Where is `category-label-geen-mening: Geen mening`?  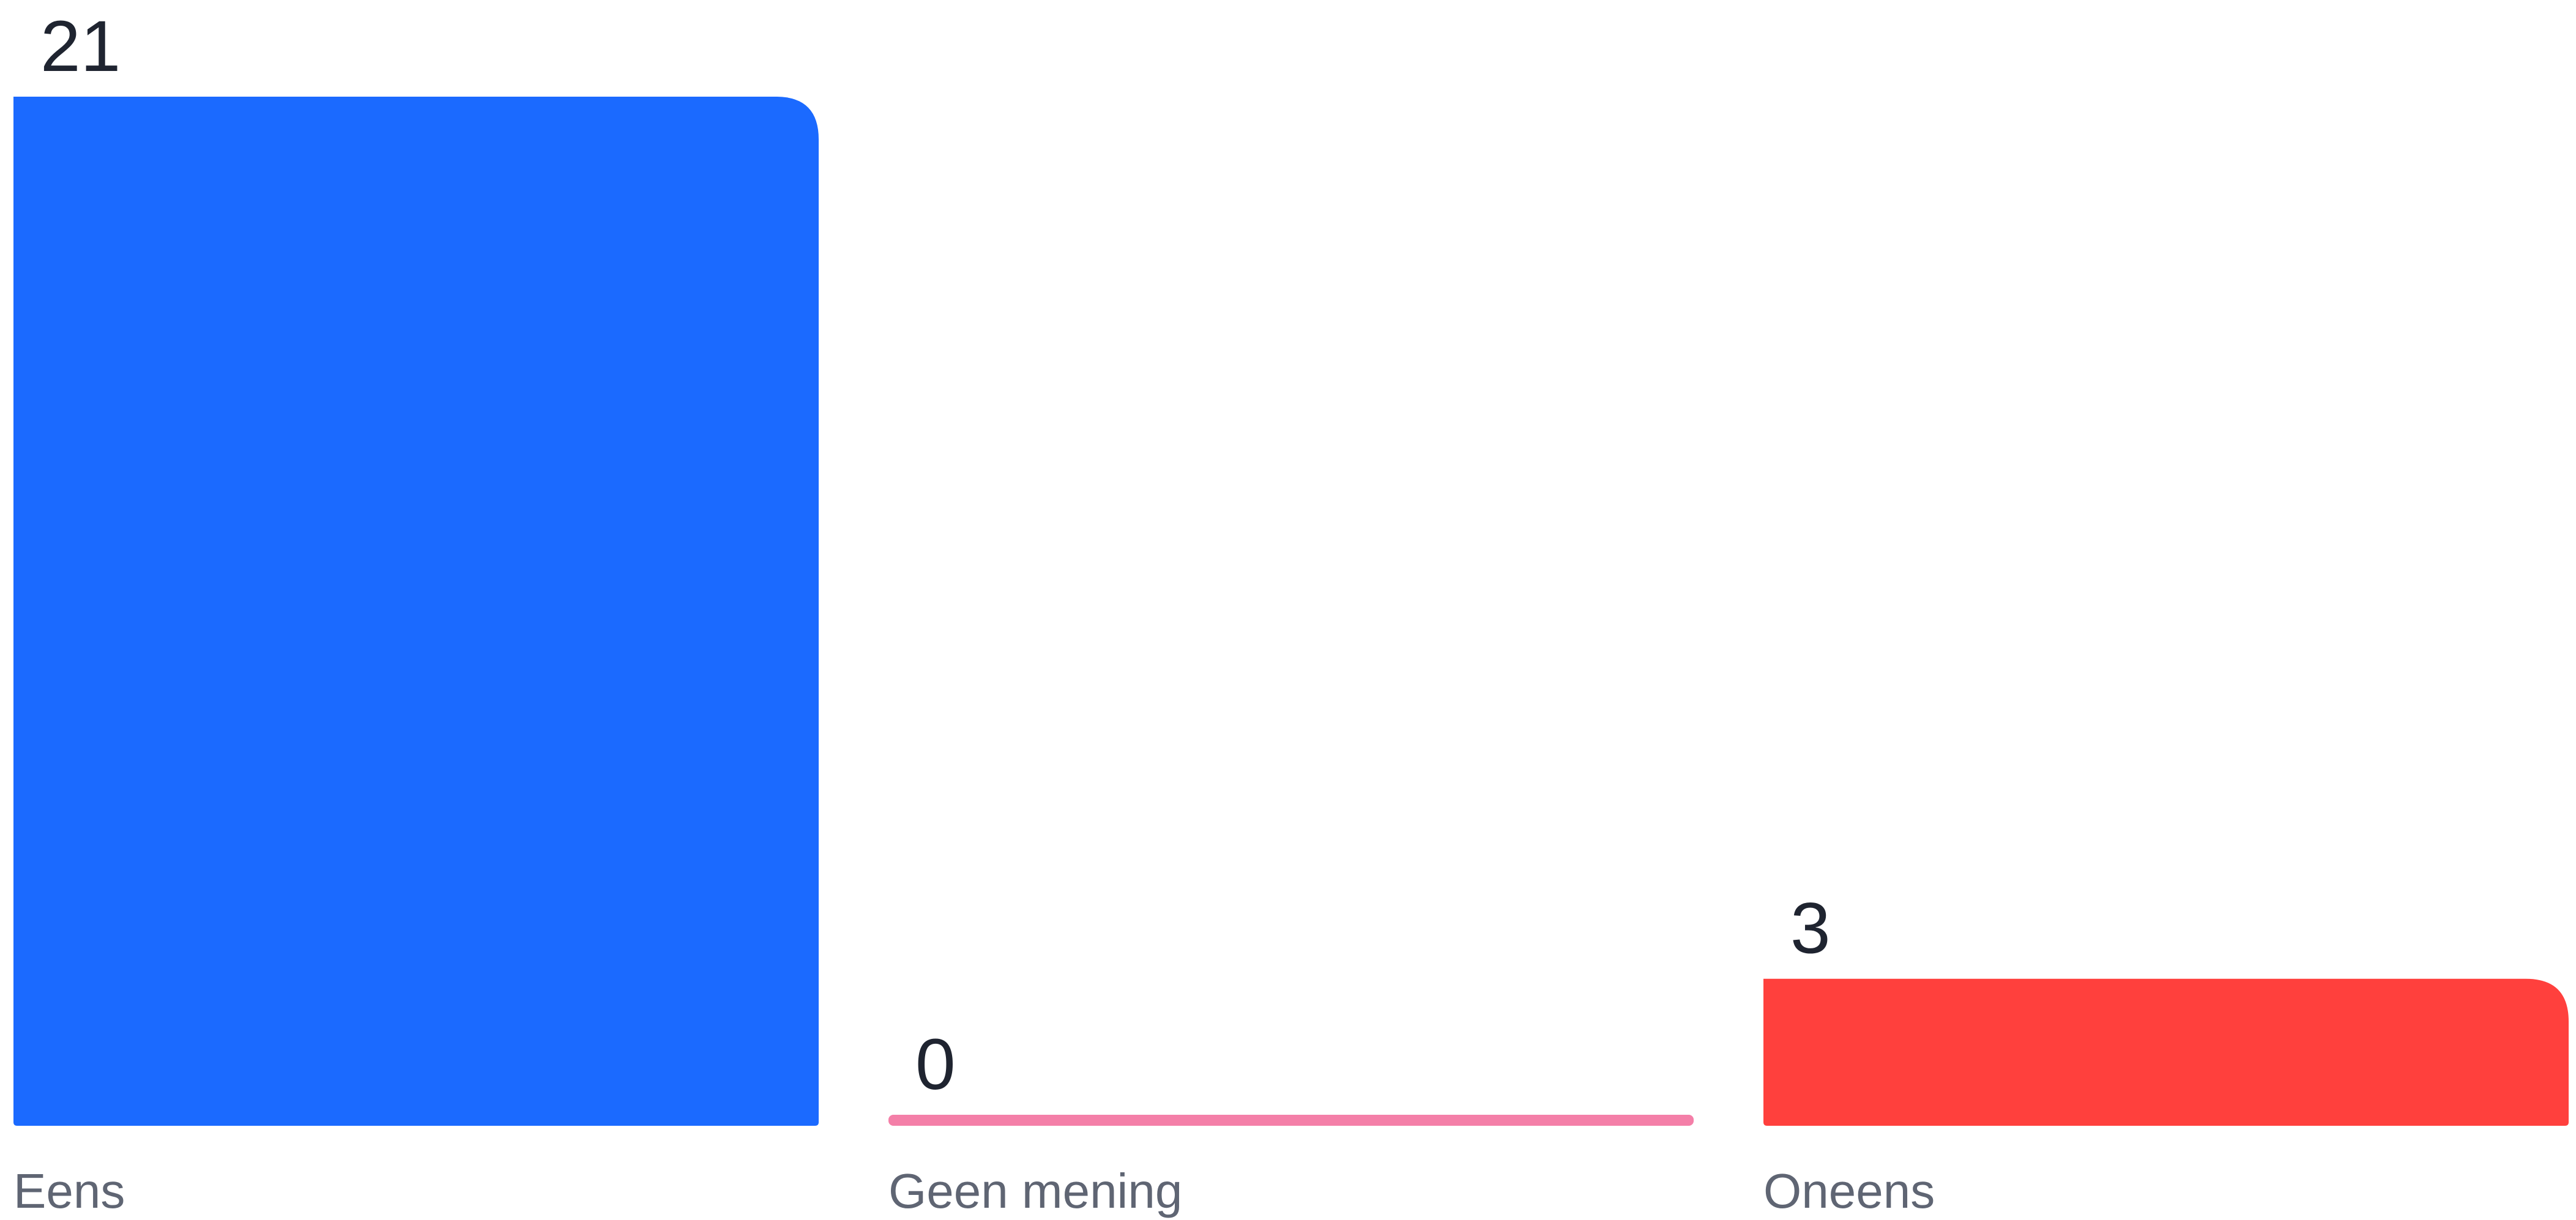
category-label-geen-mening: Geen mening is located at coordinates (1035, 1191).